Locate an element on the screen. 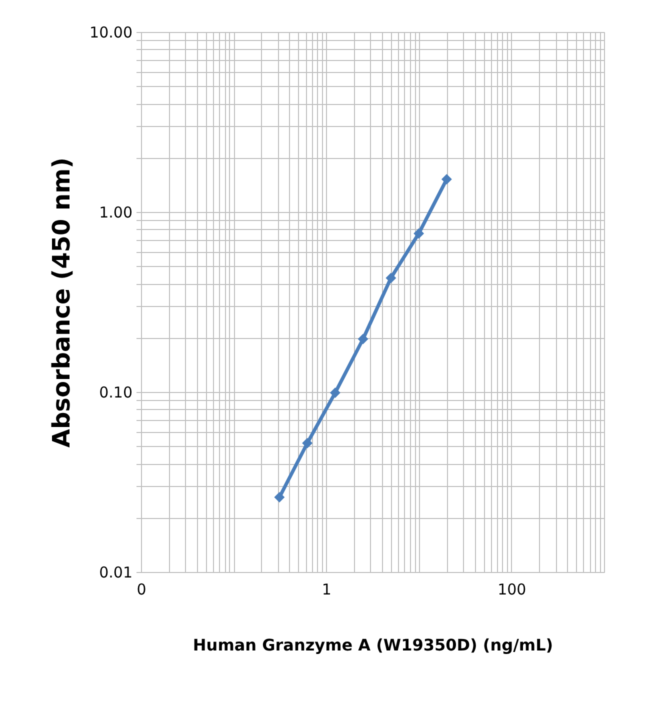  x-axis-title: Human Granzyme A (W19350D) (ng/mL) is located at coordinates (373, 645).